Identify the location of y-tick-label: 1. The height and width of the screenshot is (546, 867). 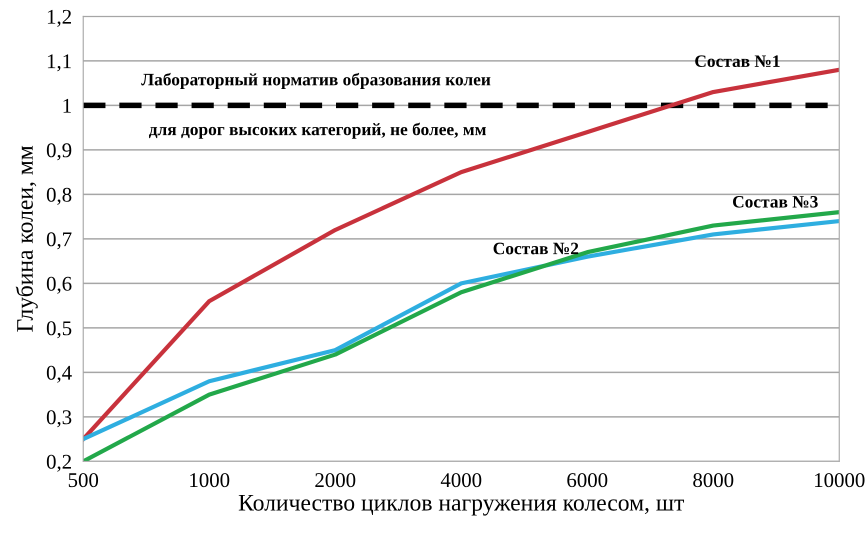
(67, 105).